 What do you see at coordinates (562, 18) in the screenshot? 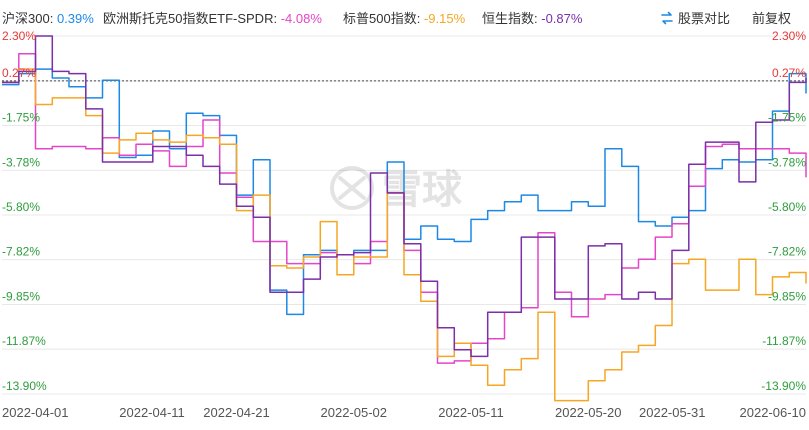
I see `legend-value: -0.87%` at bounding box center [562, 18].